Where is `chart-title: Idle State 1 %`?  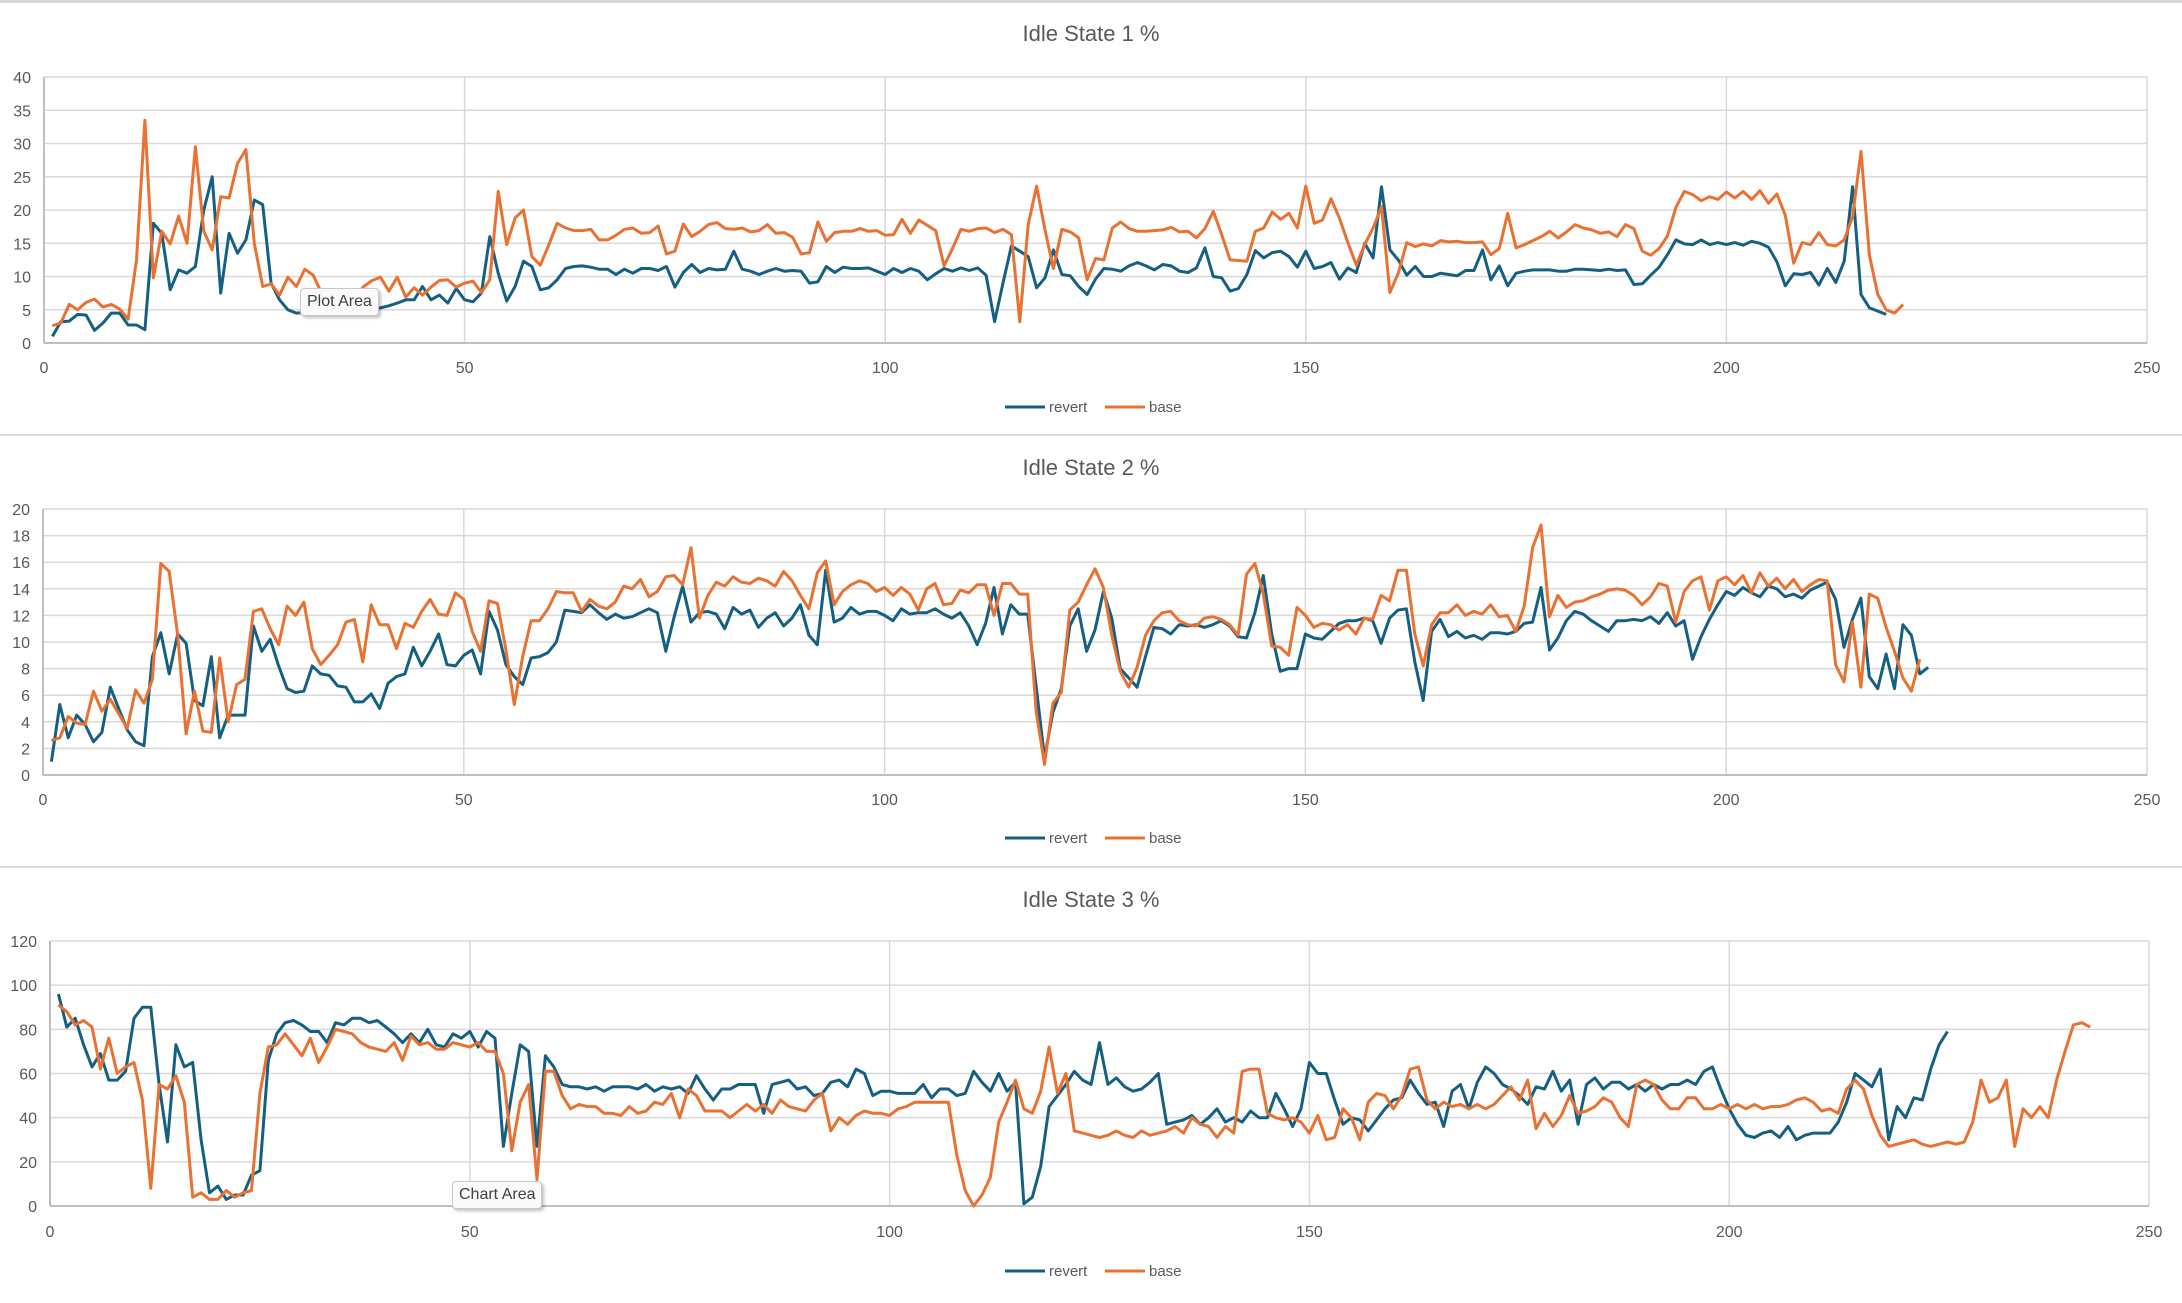
chart-title: Idle State 1 % is located at coordinates (1091, 33).